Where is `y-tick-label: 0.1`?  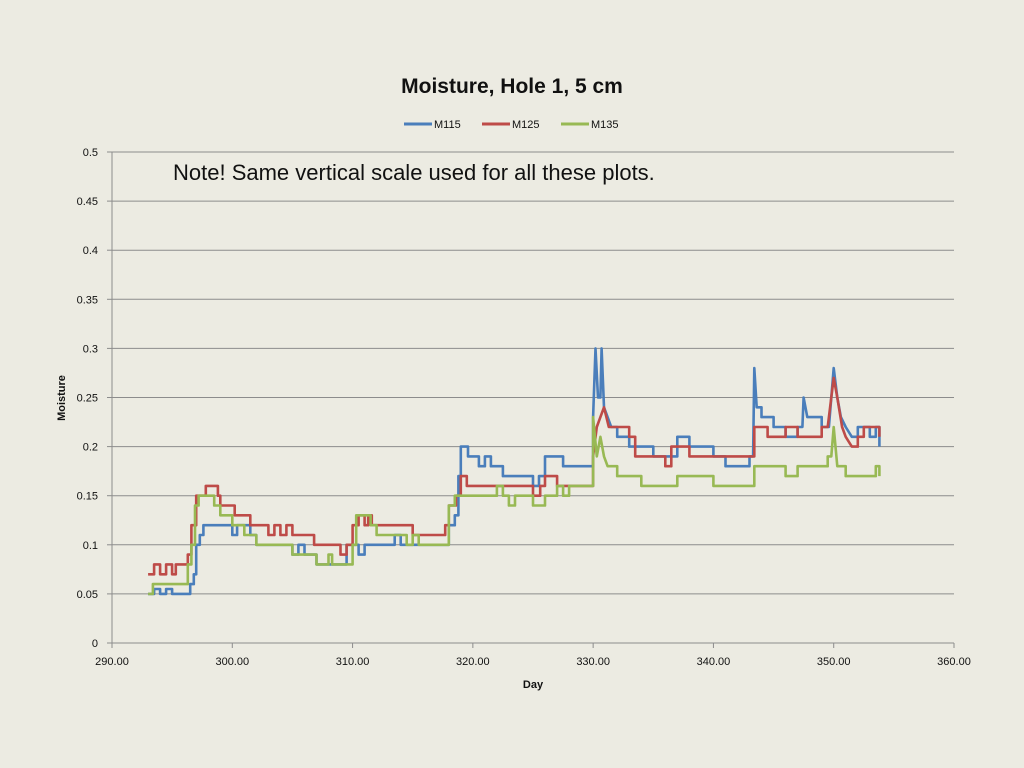
y-tick-label: 0.1 is located at coordinates (90, 546).